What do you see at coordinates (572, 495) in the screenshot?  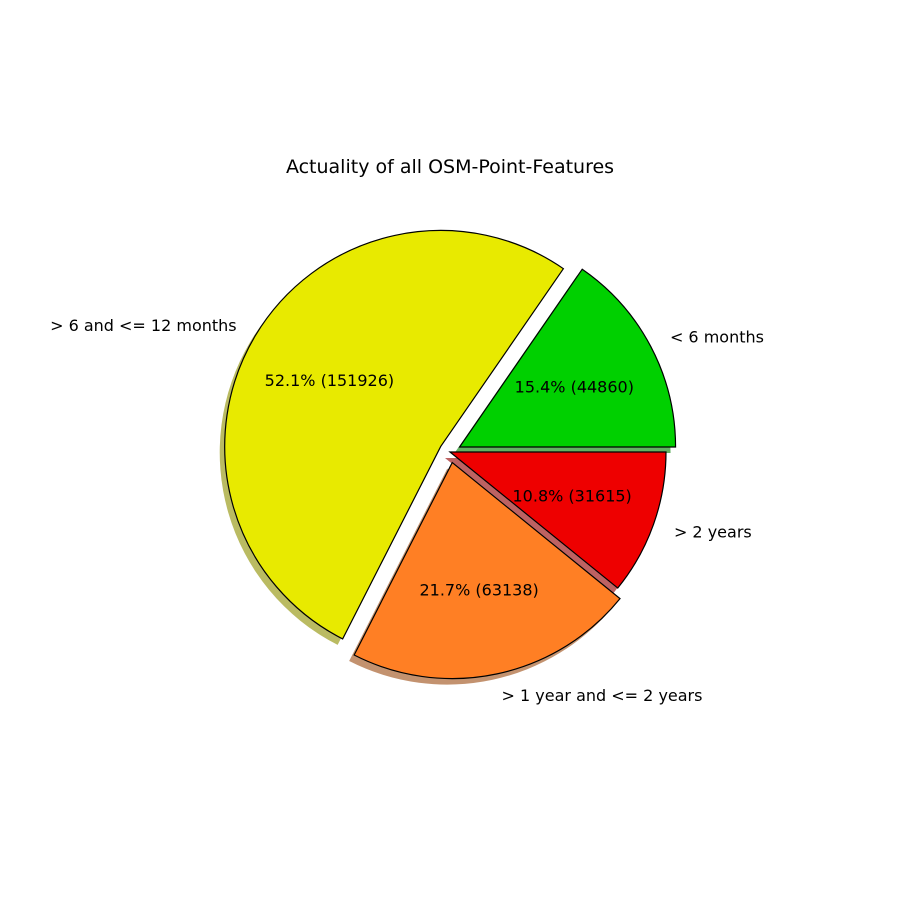 I see `slice-4-percent-label: 10.8% (31615)` at bounding box center [572, 495].